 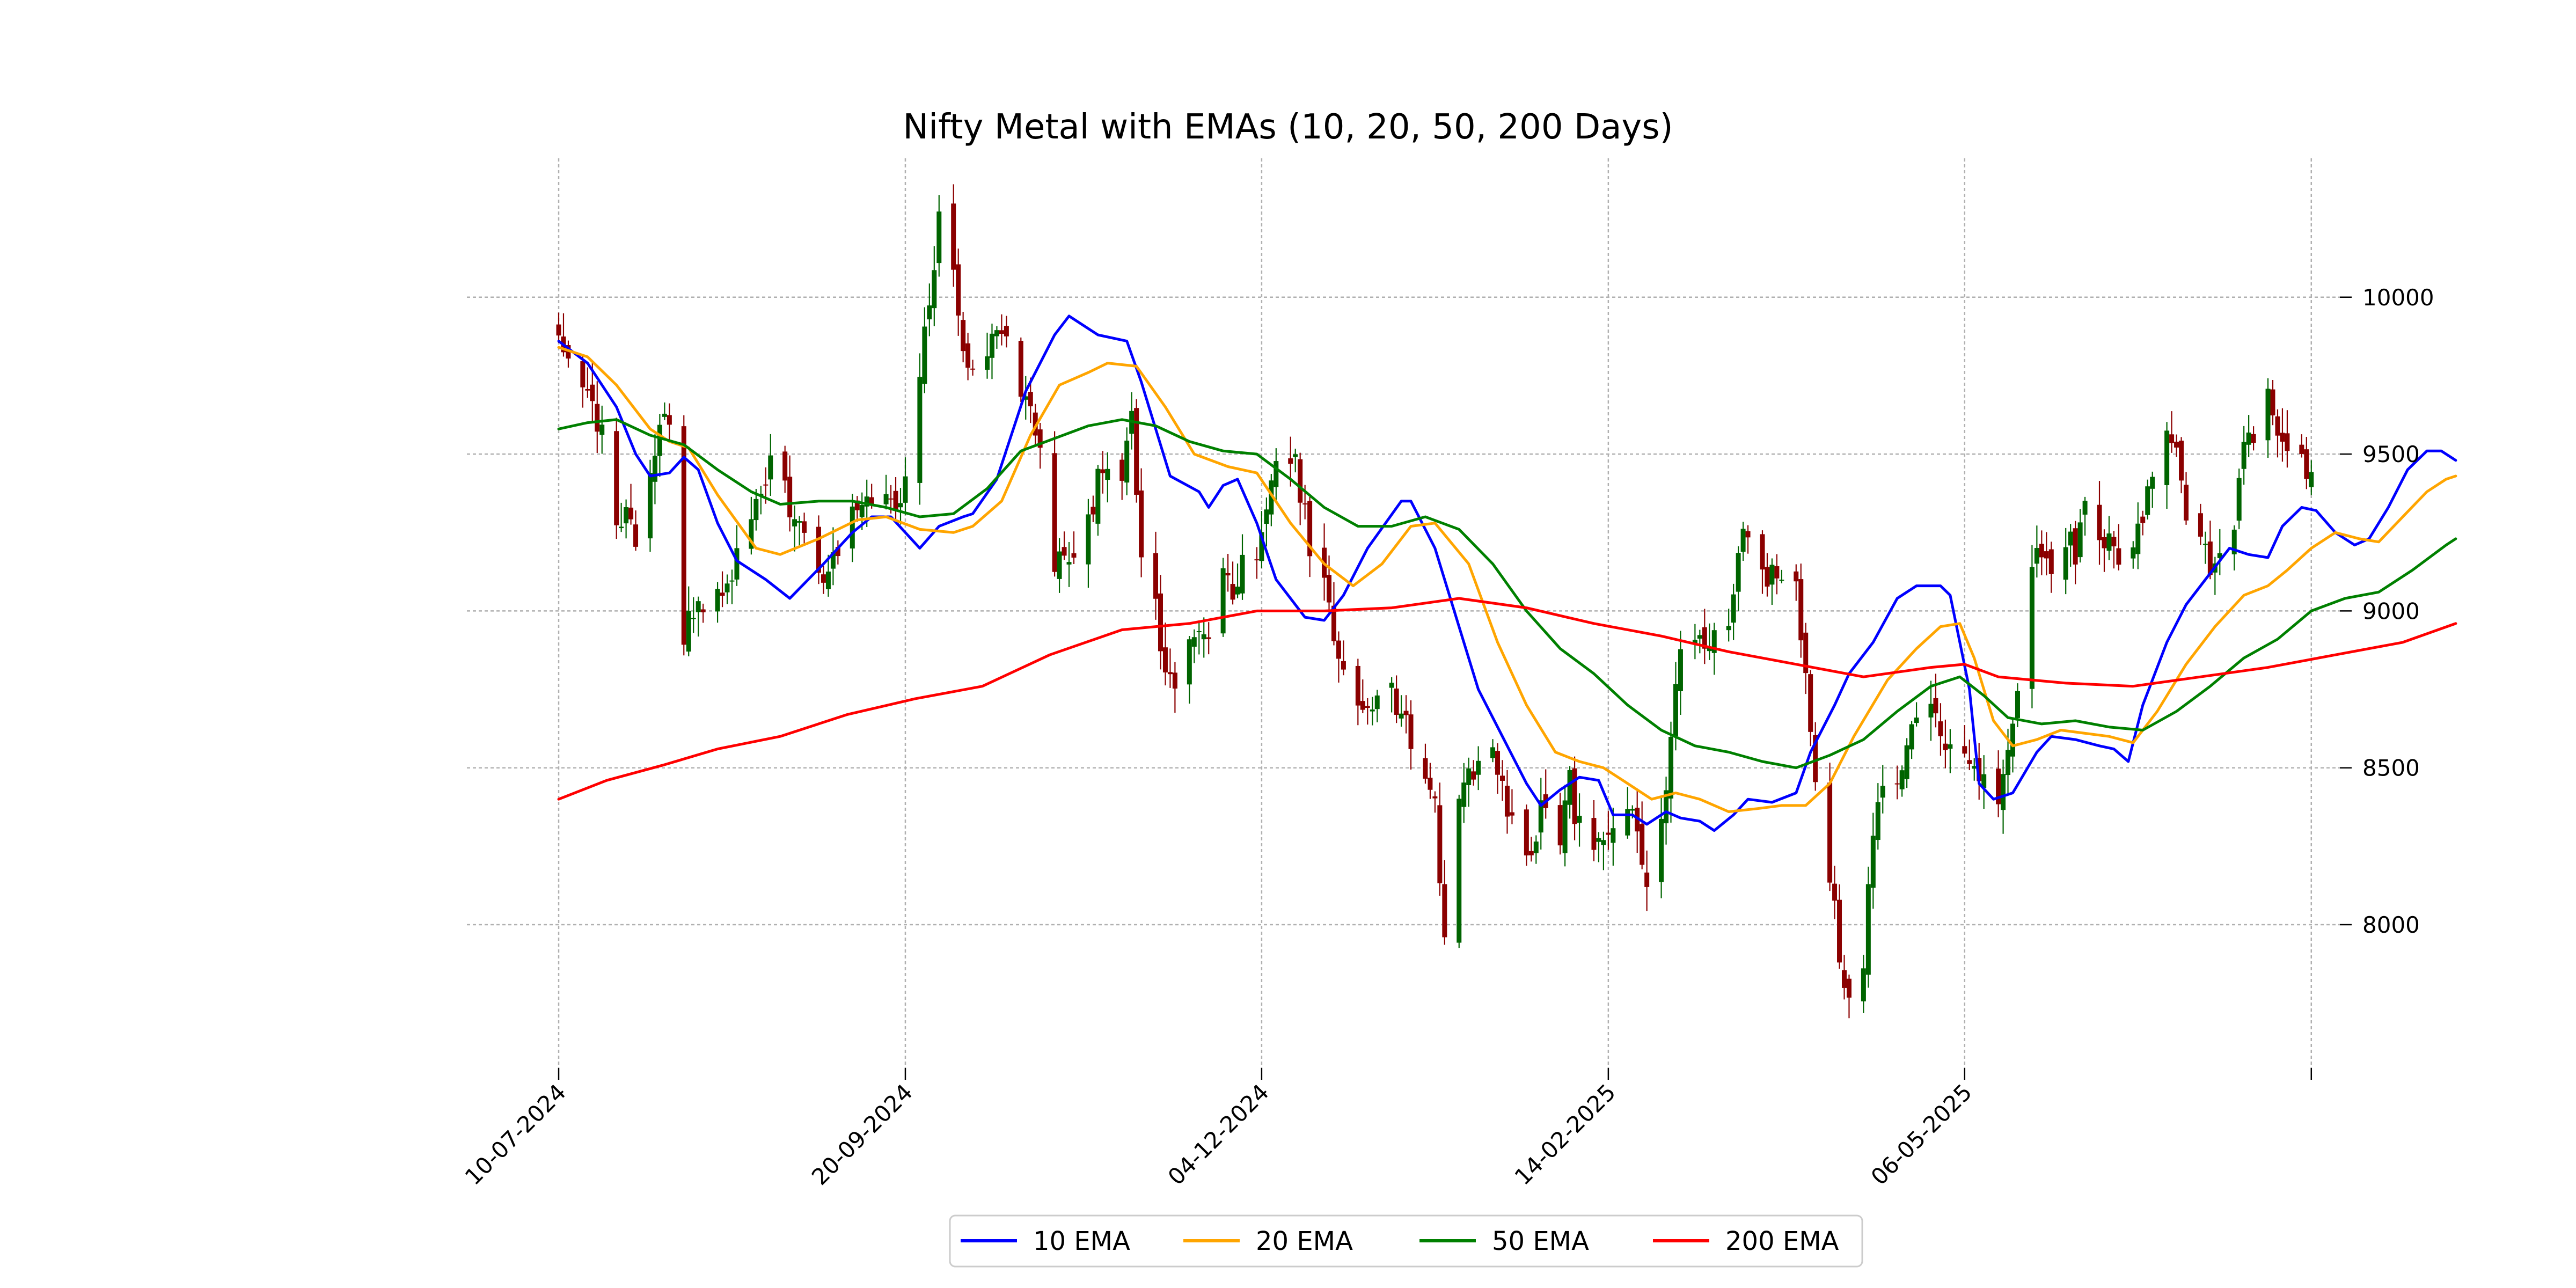 I want to click on y-tick-label: 9000, so click(x=2391, y=611).